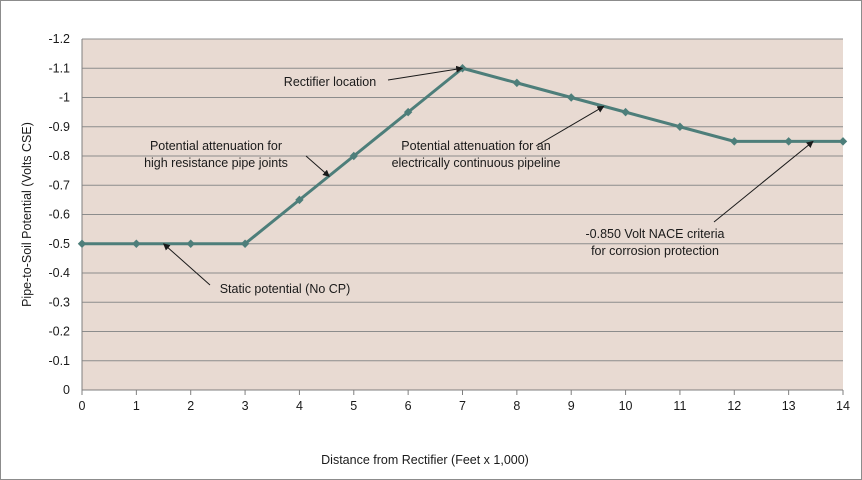  I want to click on x-tick-label: 10, so click(626, 406).